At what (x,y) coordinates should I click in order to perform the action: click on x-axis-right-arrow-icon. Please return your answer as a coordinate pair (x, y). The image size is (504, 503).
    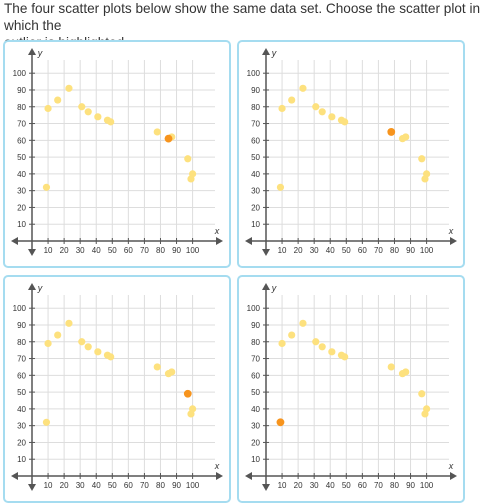
    Looking at the image, I should click on (219, 241).